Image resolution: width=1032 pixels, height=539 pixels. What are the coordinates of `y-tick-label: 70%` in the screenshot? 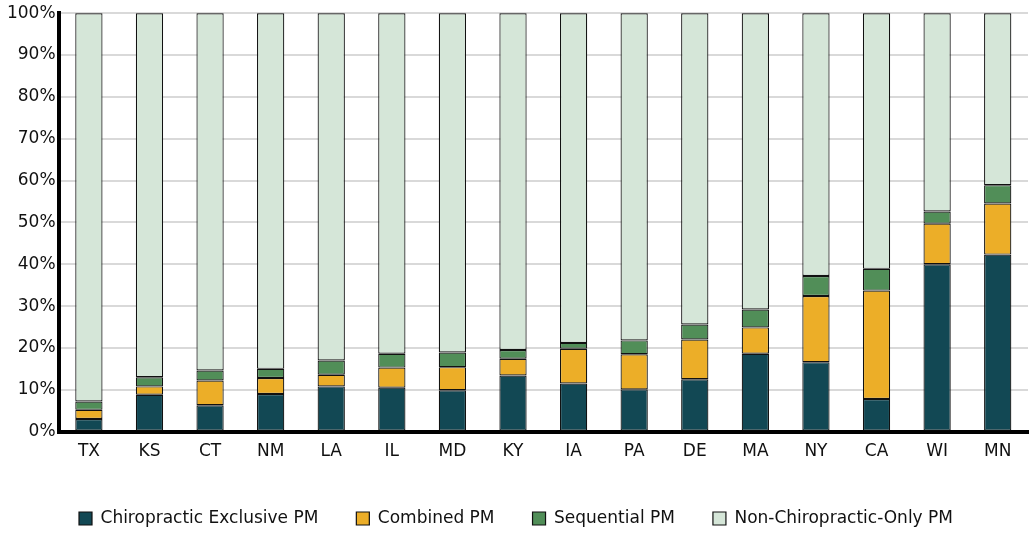 It's located at (36, 137).